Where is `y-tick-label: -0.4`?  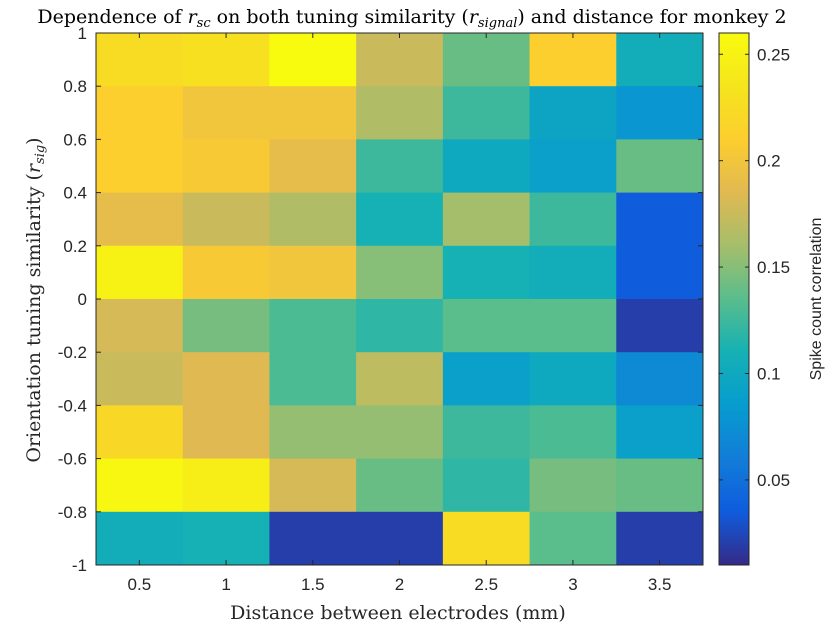 y-tick-label: -0.4 is located at coordinates (72, 405).